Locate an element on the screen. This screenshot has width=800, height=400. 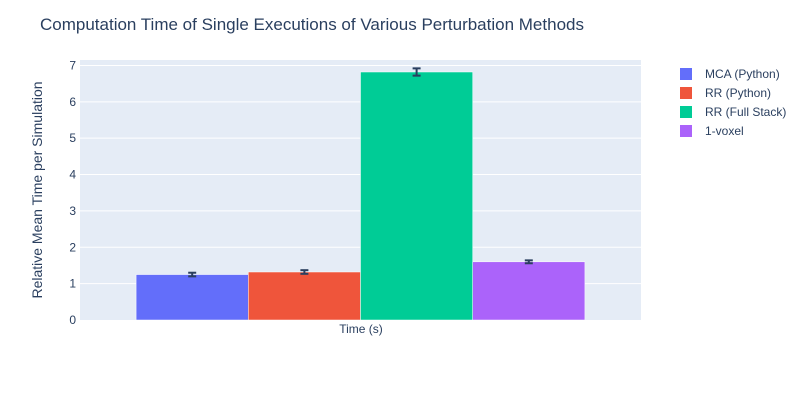
legend-label: RR (Full Stack) is located at coordinates (745, 112).